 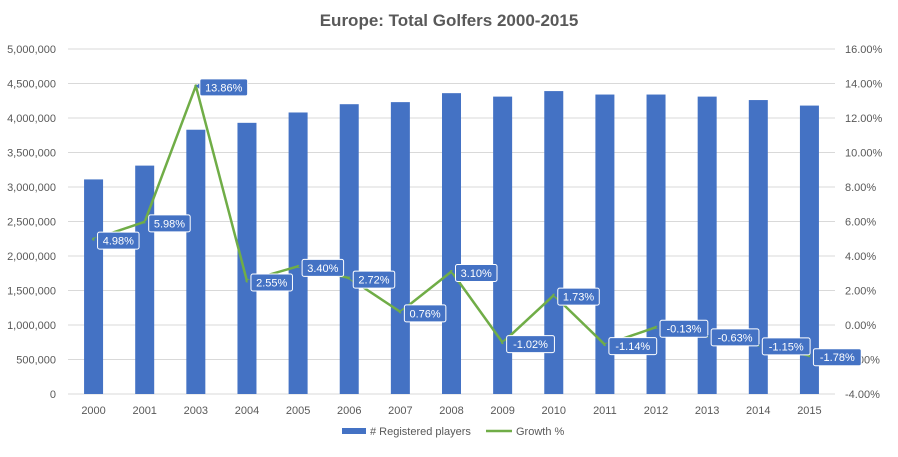 What do you see at coordinates (540, 432) in the screenshot?
I see `legend-label: Growth %` at bounding box center [540, 432].